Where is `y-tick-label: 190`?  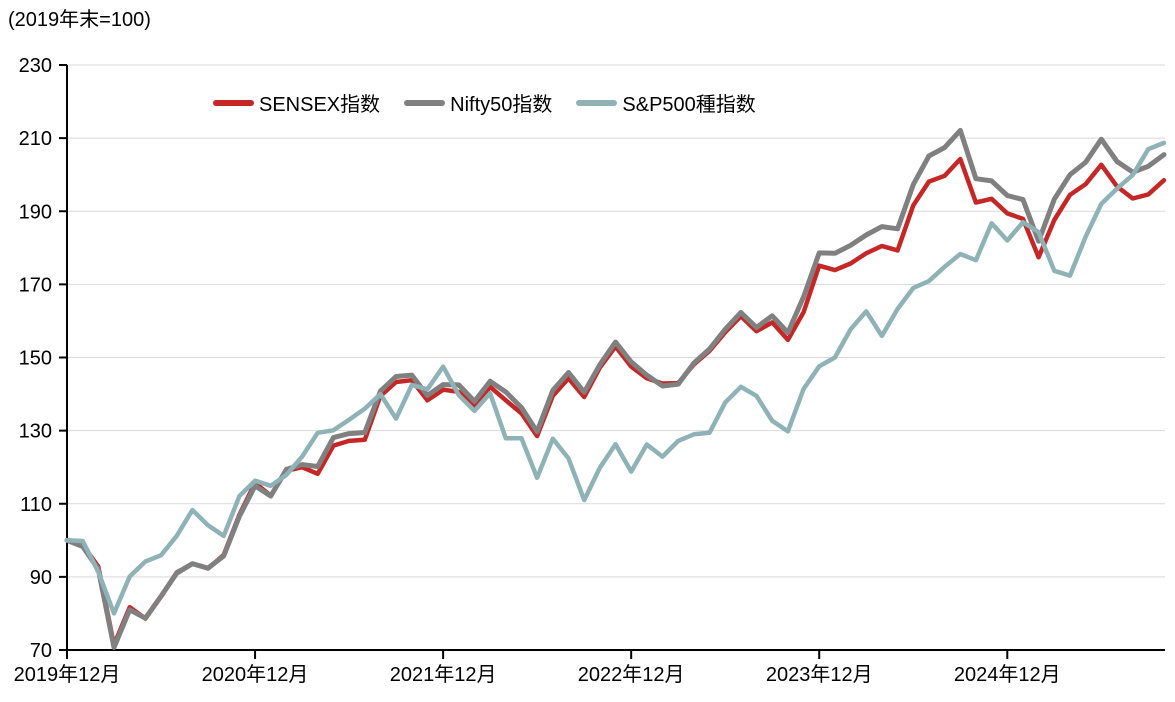
y-tick-label: 190 is located at coordinates (35, 212).